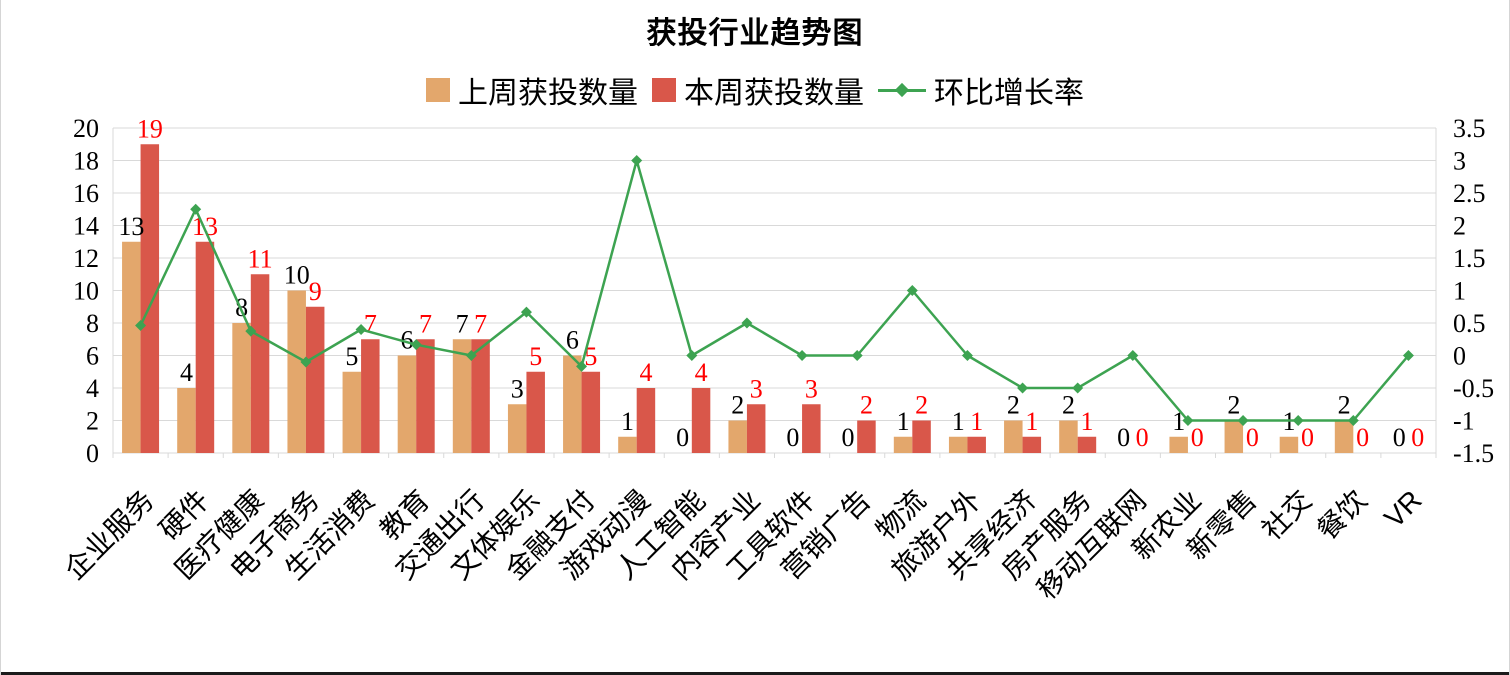 The width and height of the screenshot is (1510, 675). What do you see at coordinates (92, 421) in the screenshot?
I see `y-axis-left-tick-label: 2` at bounding box center [92, 421].